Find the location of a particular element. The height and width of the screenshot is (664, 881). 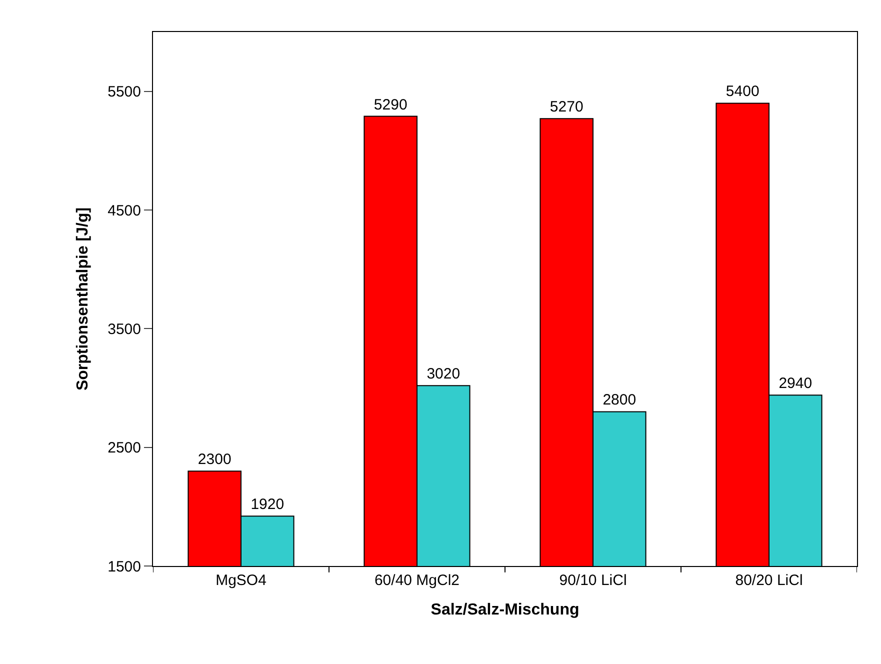

y-tick-label: 5500 is located at coordinates (124, 92).